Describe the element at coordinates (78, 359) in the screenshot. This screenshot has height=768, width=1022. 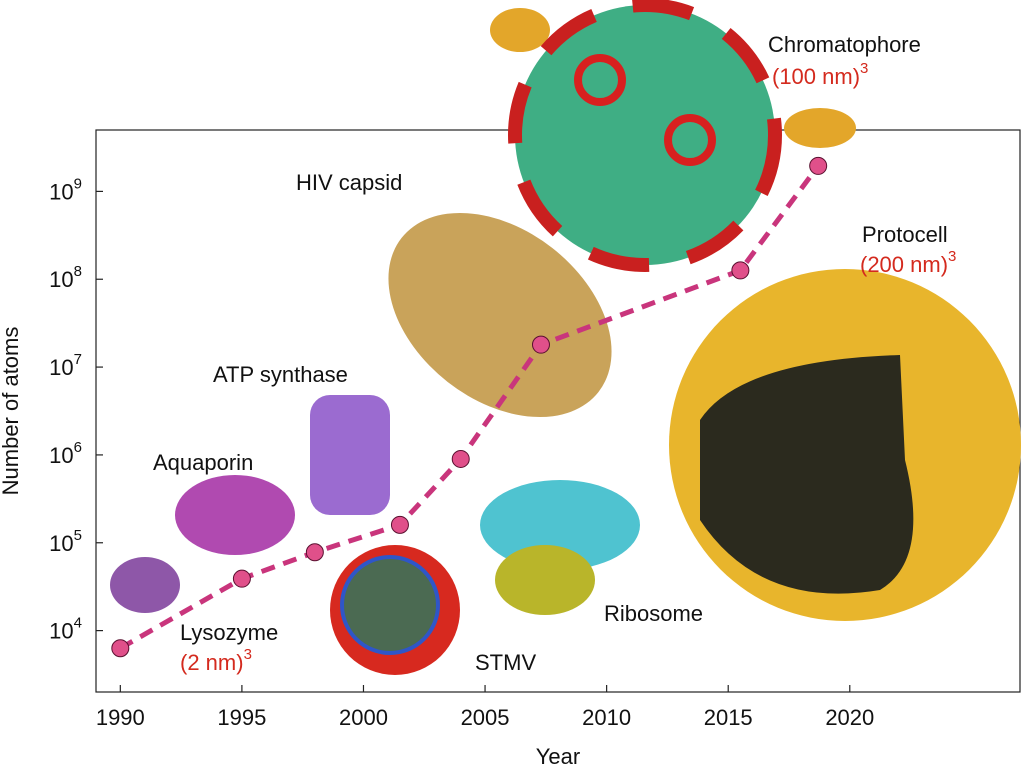
I see `y-tick-exponent: 7` at that location.